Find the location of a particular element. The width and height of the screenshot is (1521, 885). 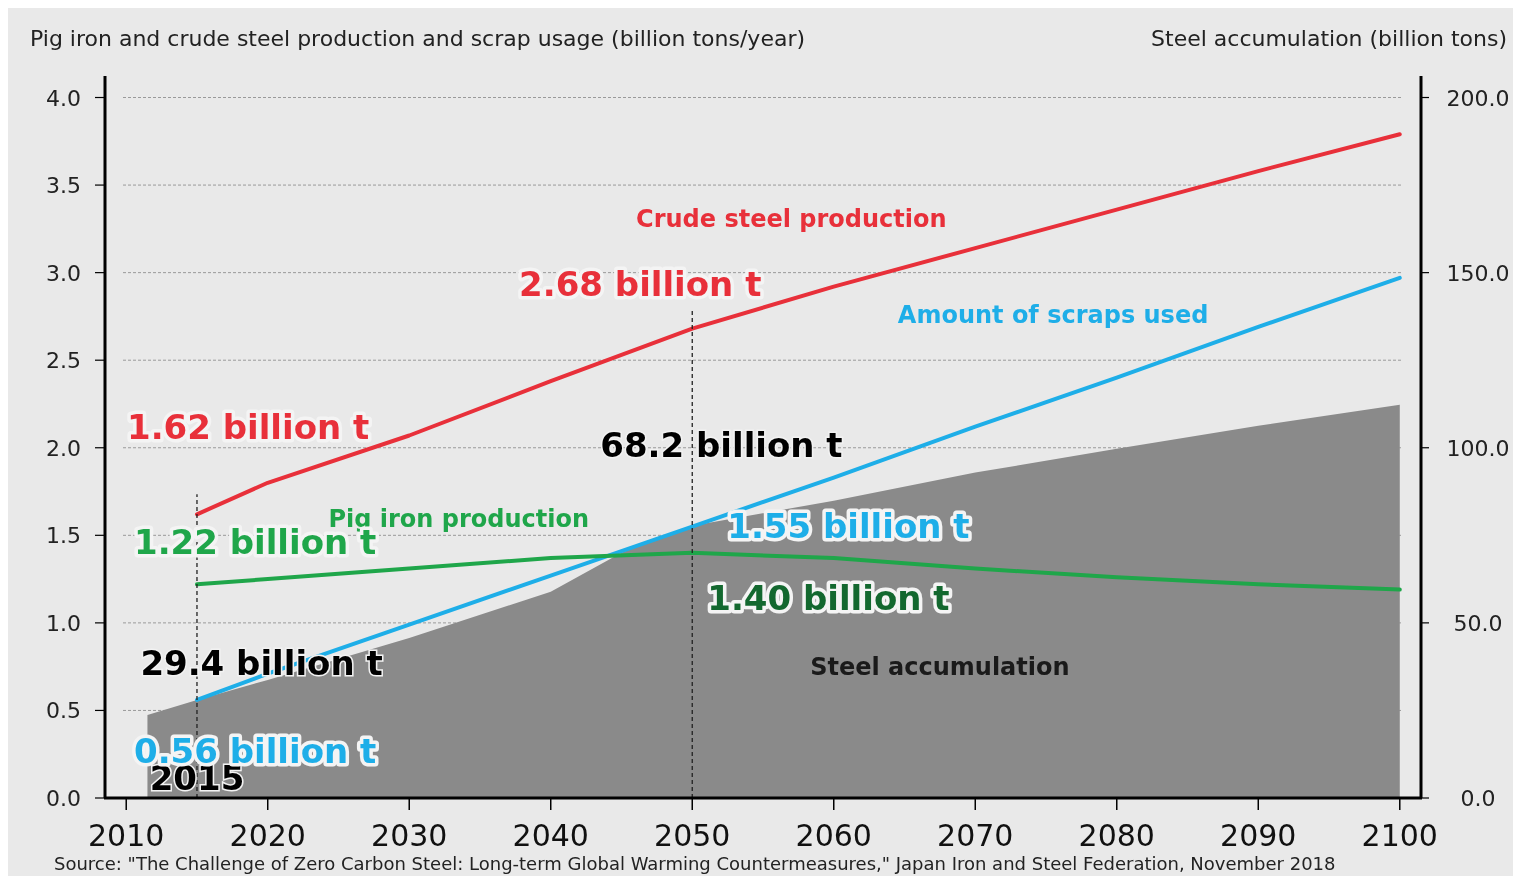

data-label: 1.55 billion t is located at coordinates (848, 525).